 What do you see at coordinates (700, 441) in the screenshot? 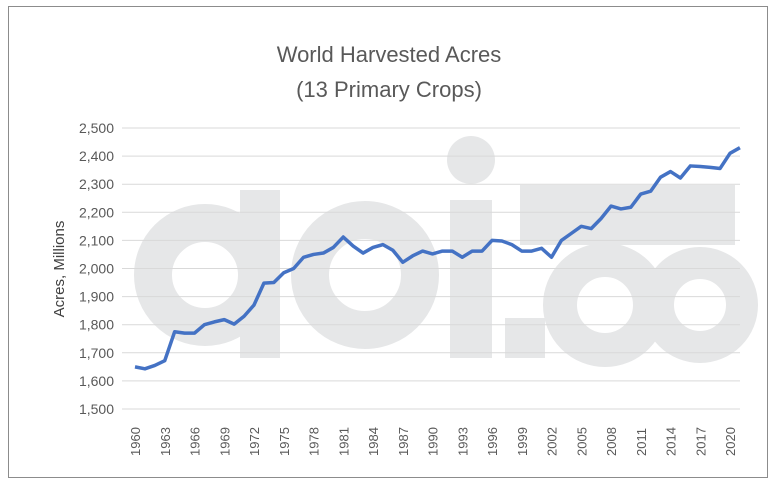
I see `x-tick-label: 2017` at bounding box center [700, 441].